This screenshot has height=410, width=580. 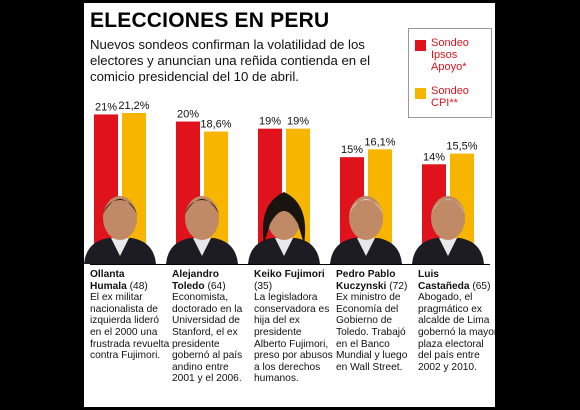 What do you see at coordinates (290, 264) in the screenshot?
I see `baseline-rule` at bounding box center [290, 264].